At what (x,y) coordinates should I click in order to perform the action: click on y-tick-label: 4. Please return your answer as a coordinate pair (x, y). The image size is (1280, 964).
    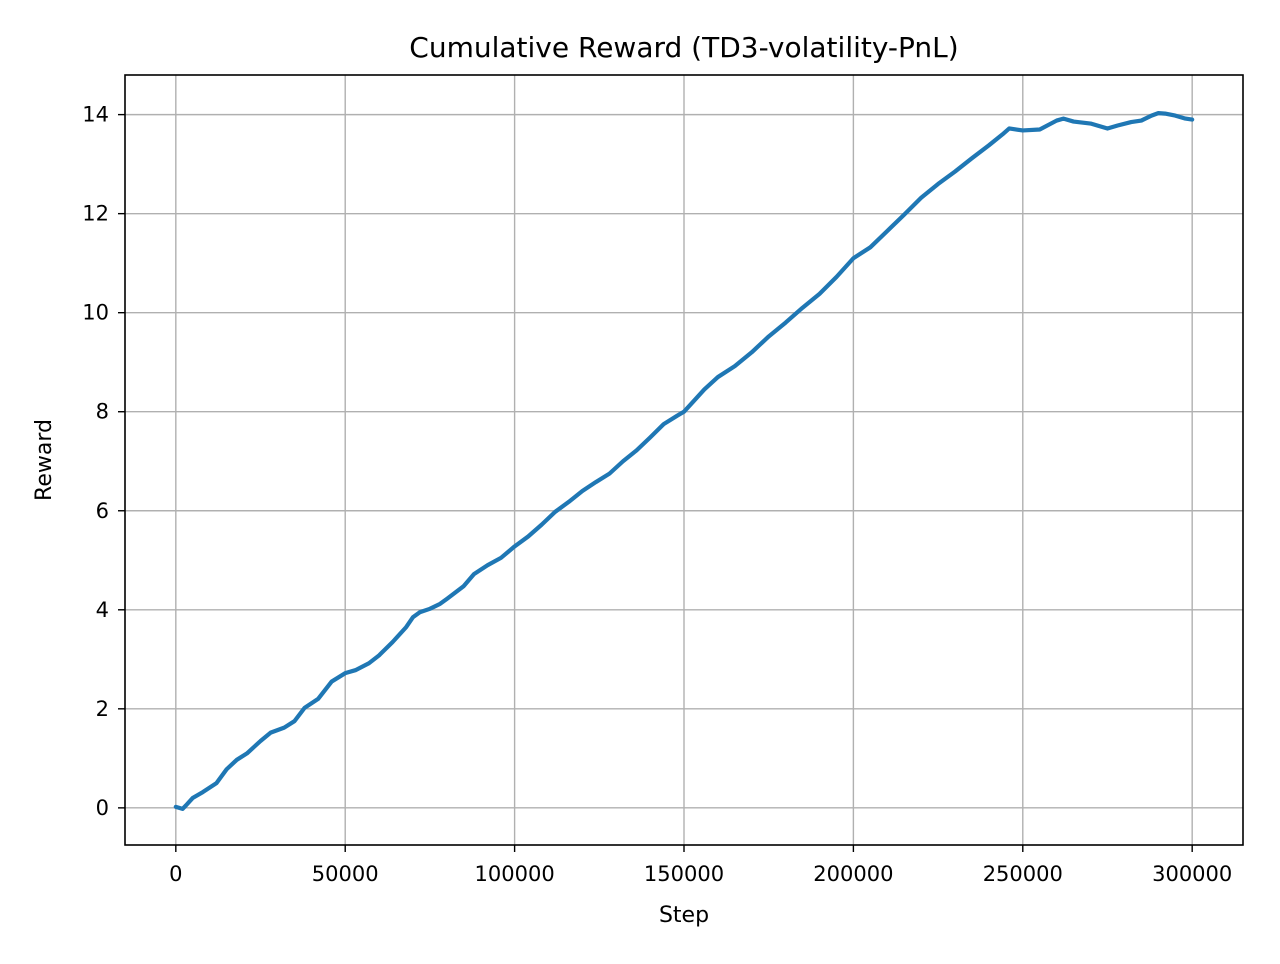
    Looking at the image, I should click on (102, 610).